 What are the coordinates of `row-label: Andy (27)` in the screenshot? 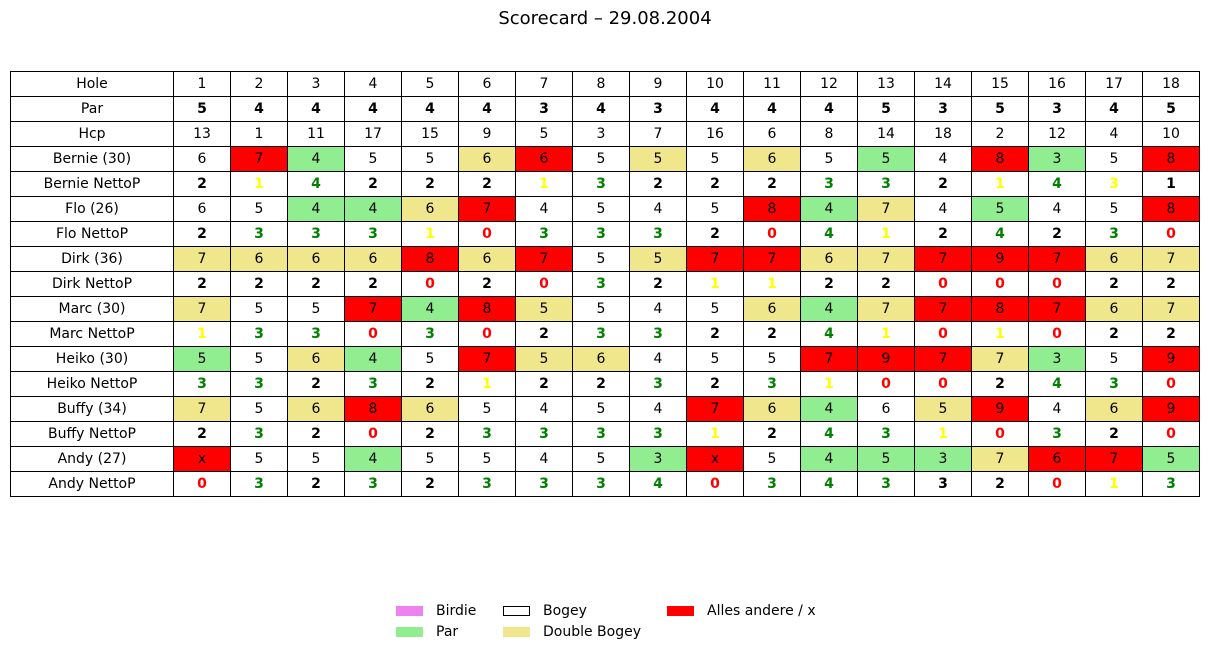 It's located at (92, 459).